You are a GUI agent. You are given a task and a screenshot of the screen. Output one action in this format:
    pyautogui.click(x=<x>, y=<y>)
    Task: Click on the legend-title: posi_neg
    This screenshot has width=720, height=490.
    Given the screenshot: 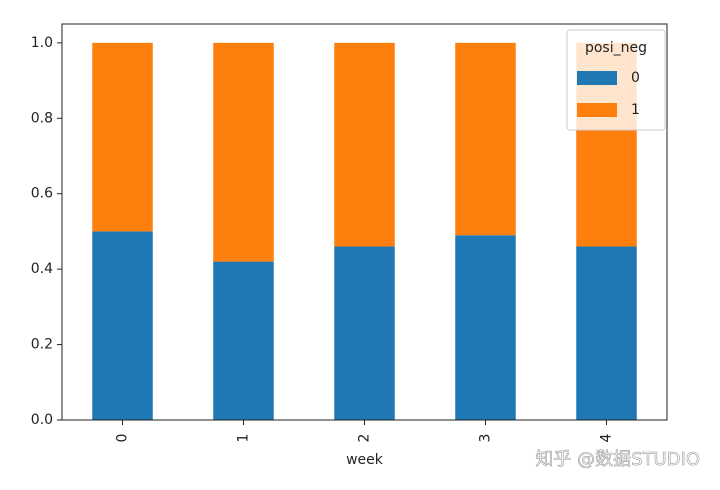 What is the action you would take?
    pyautogui.click(x=616, y=48)
    